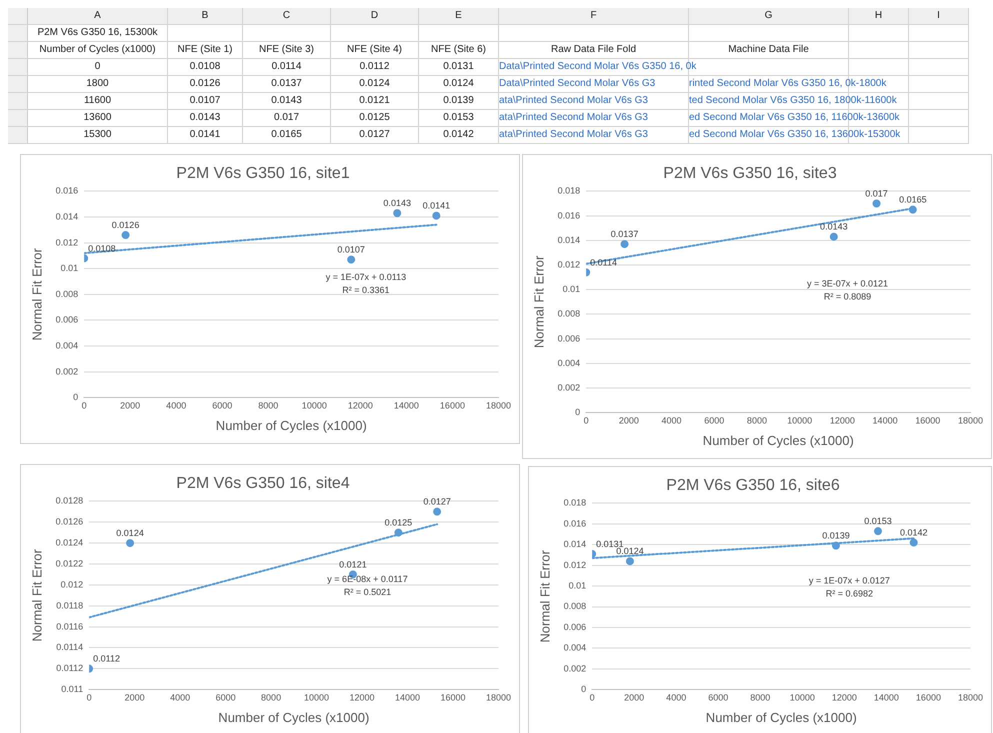  I want to click on text: ed Second Molar V6s G350 16, 11600k-13600k, so click(794, 117).